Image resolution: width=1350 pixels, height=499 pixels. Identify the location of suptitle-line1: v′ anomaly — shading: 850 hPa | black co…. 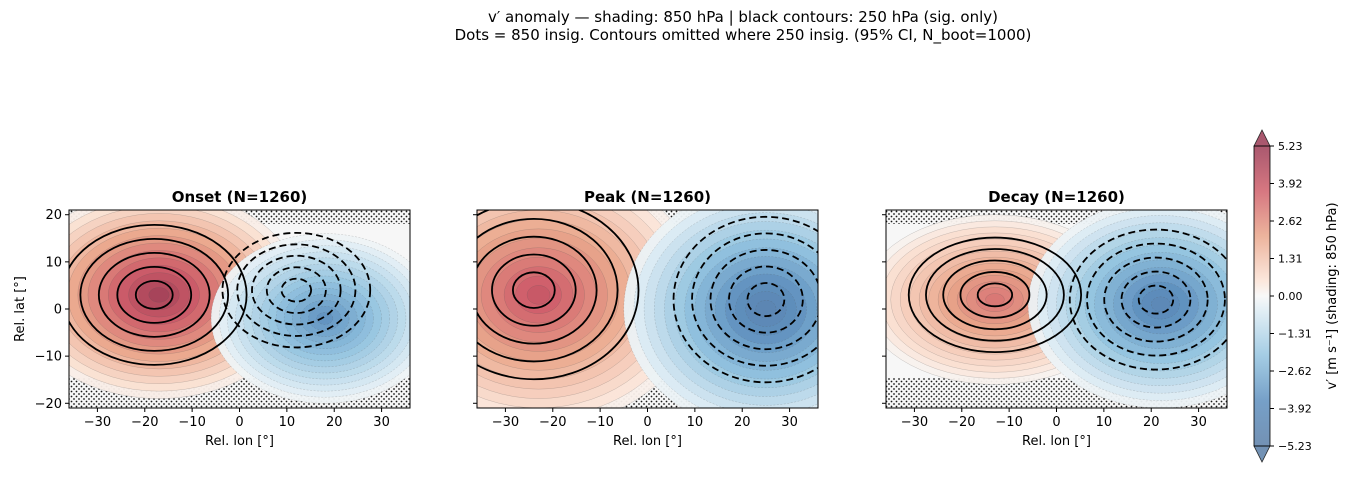
(743, 17).